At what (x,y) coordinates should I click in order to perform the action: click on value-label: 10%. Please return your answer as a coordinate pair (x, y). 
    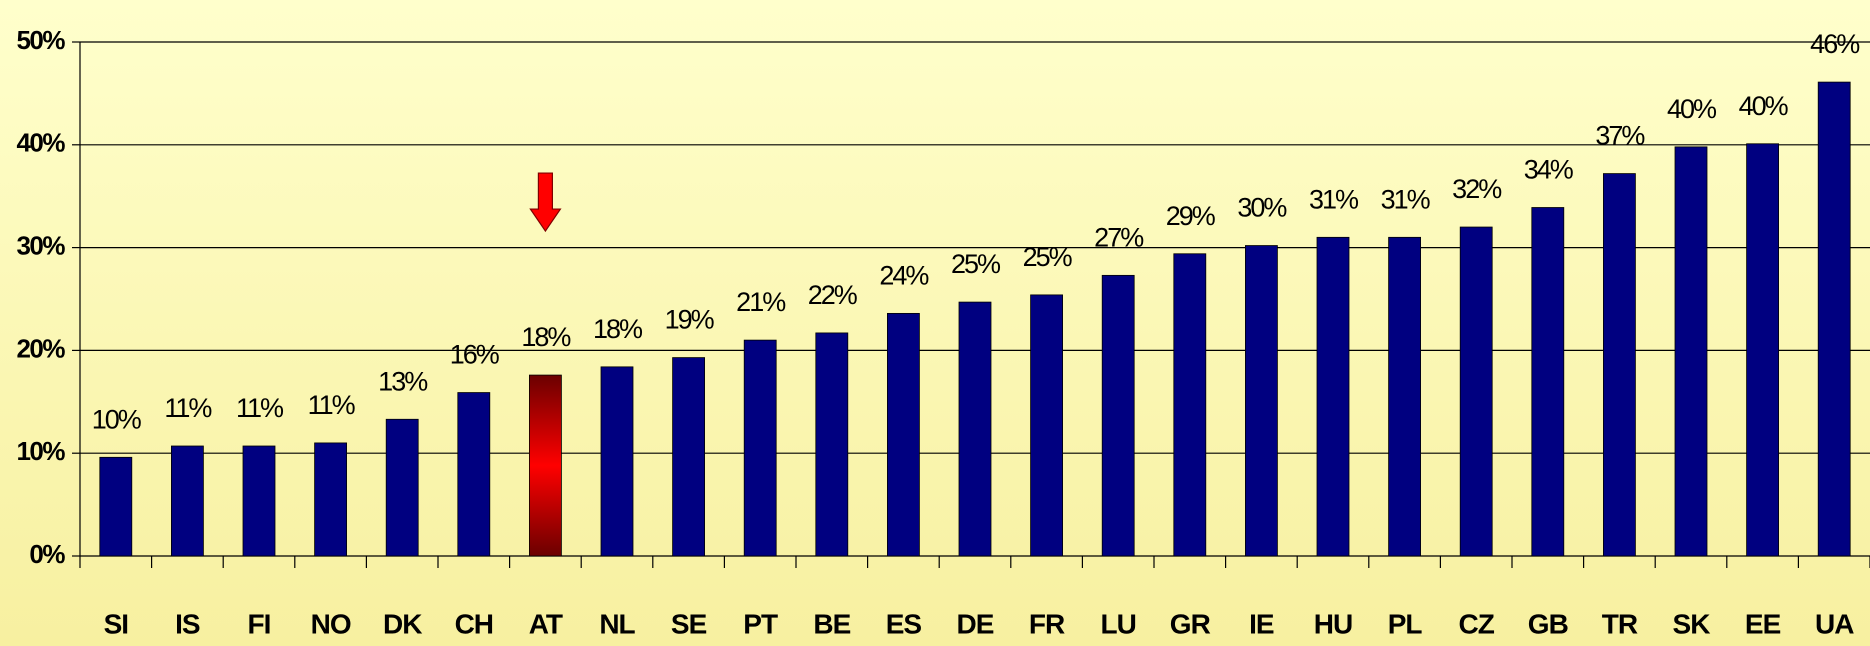
    Looking at the image, I should click on (117, 419).